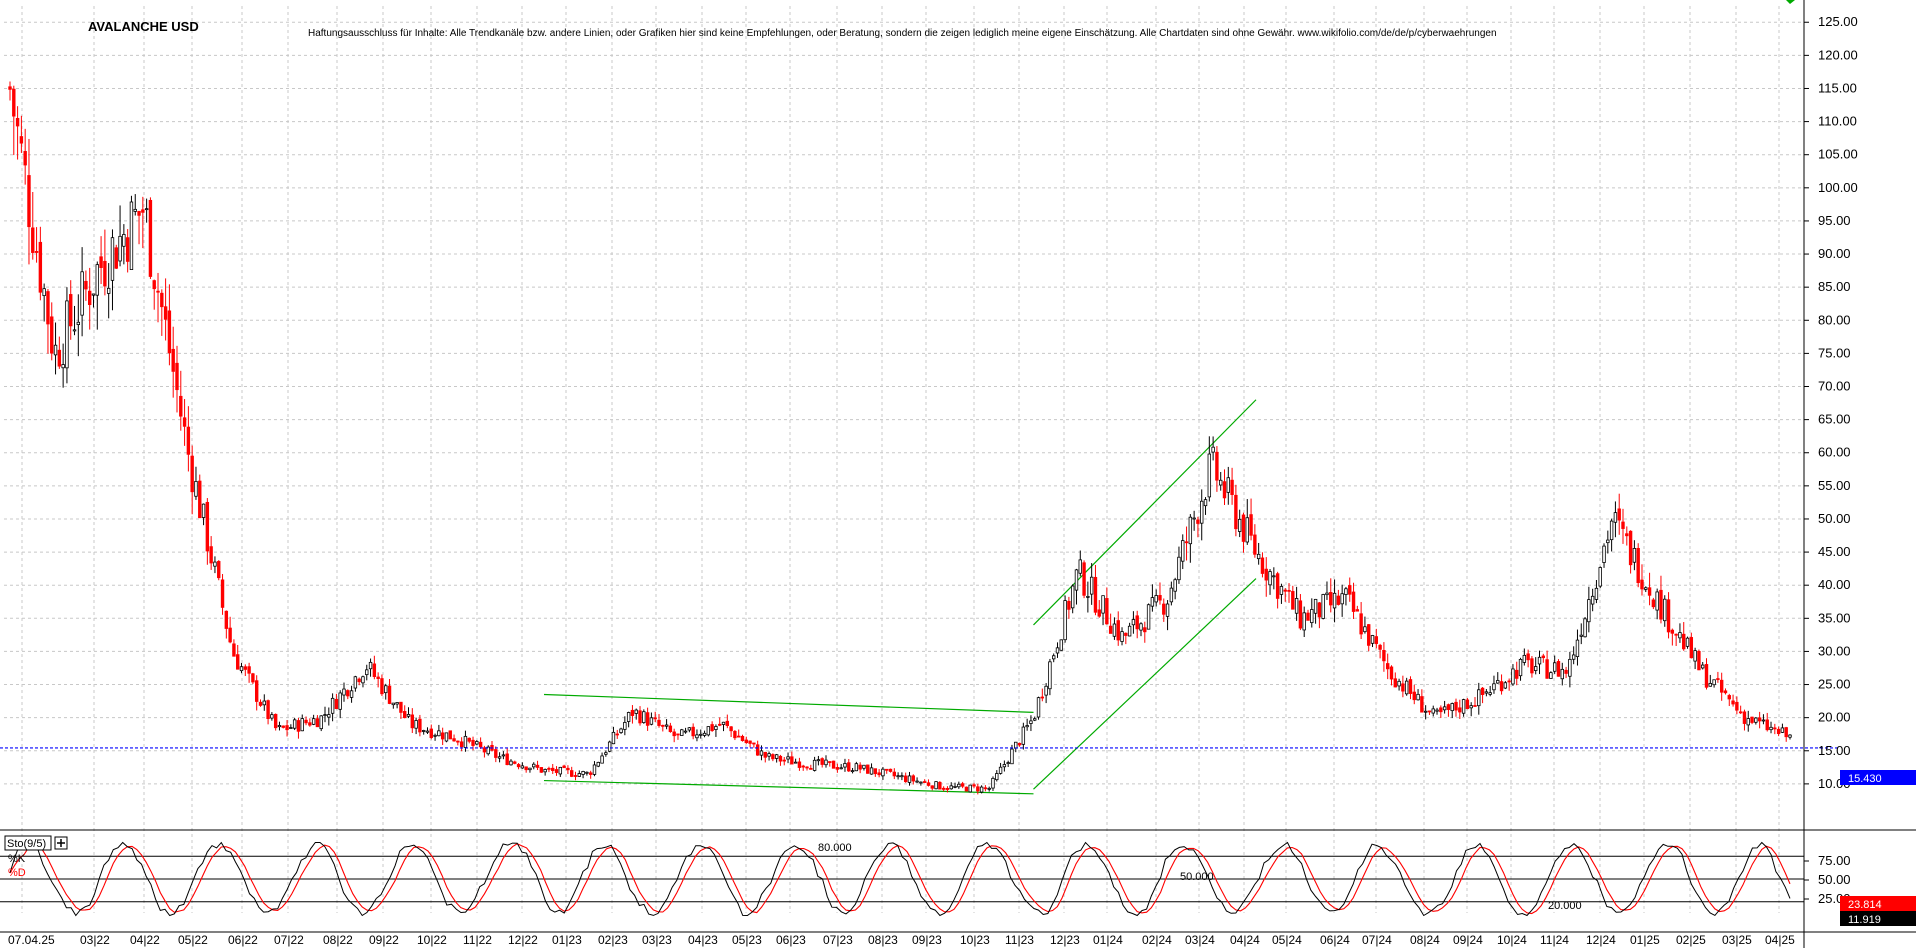 This screenshot has width=1916, height=948. Describe the element at coordinates (193, 940) in the screenshot. I see `x-tick-label: 05|22` at that location.